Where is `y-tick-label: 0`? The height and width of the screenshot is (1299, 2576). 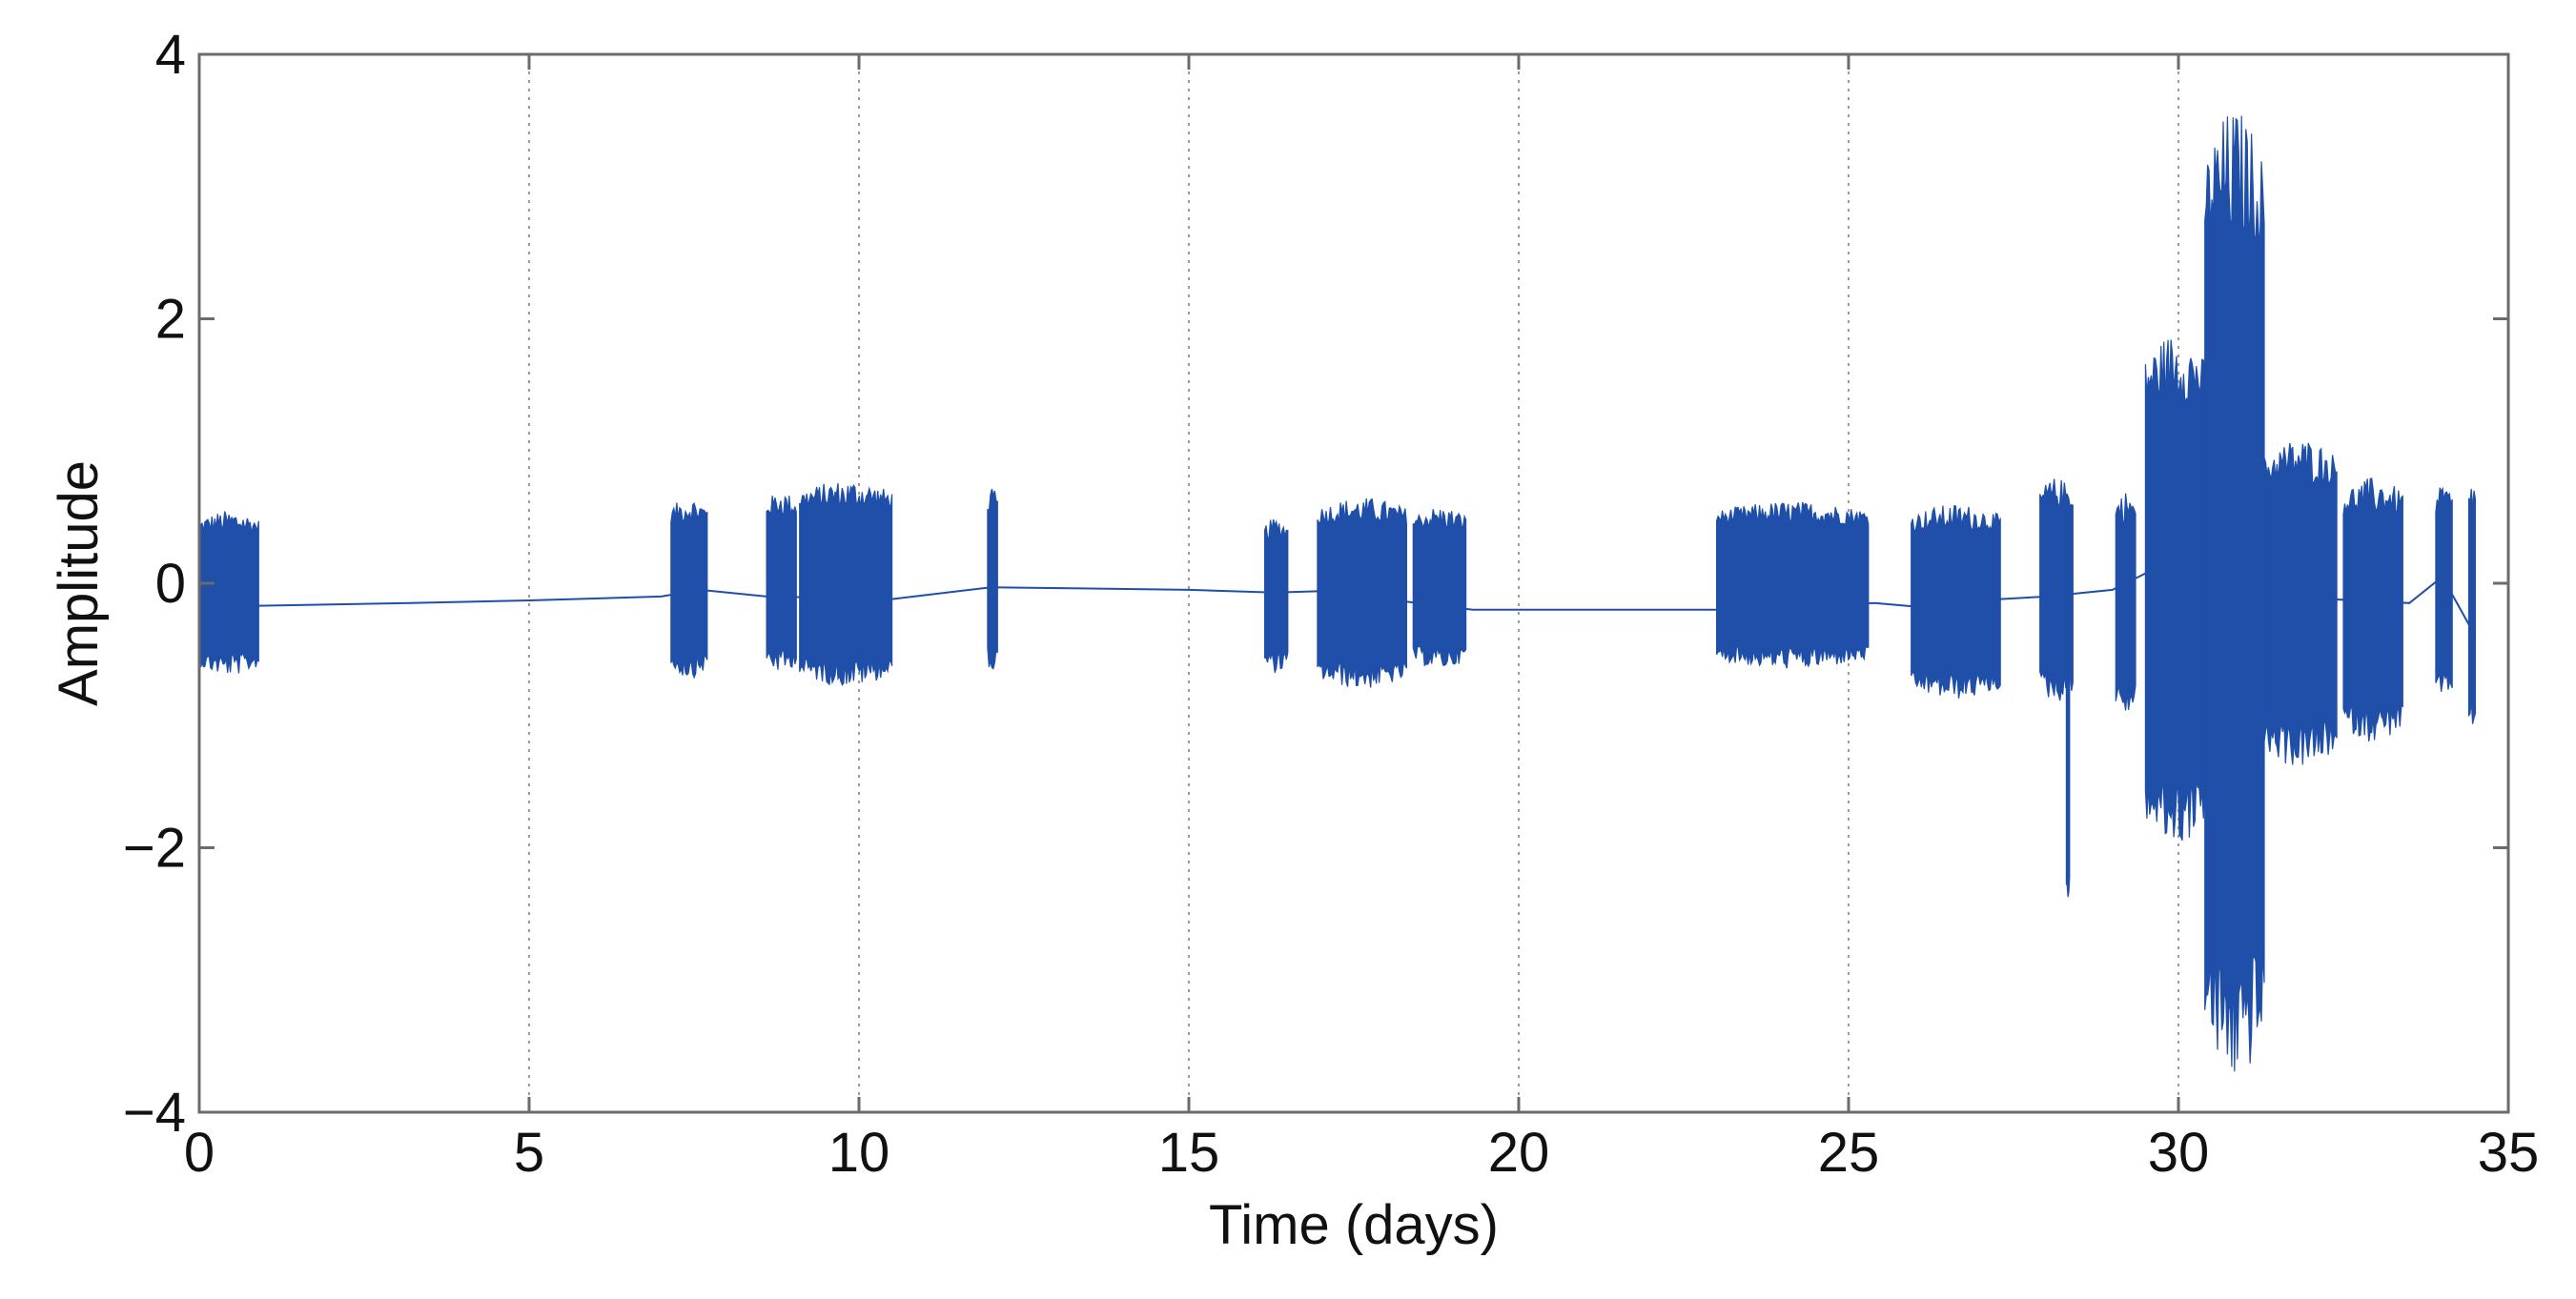 y-tick-label: 0 is located at coordinates (170, 584).